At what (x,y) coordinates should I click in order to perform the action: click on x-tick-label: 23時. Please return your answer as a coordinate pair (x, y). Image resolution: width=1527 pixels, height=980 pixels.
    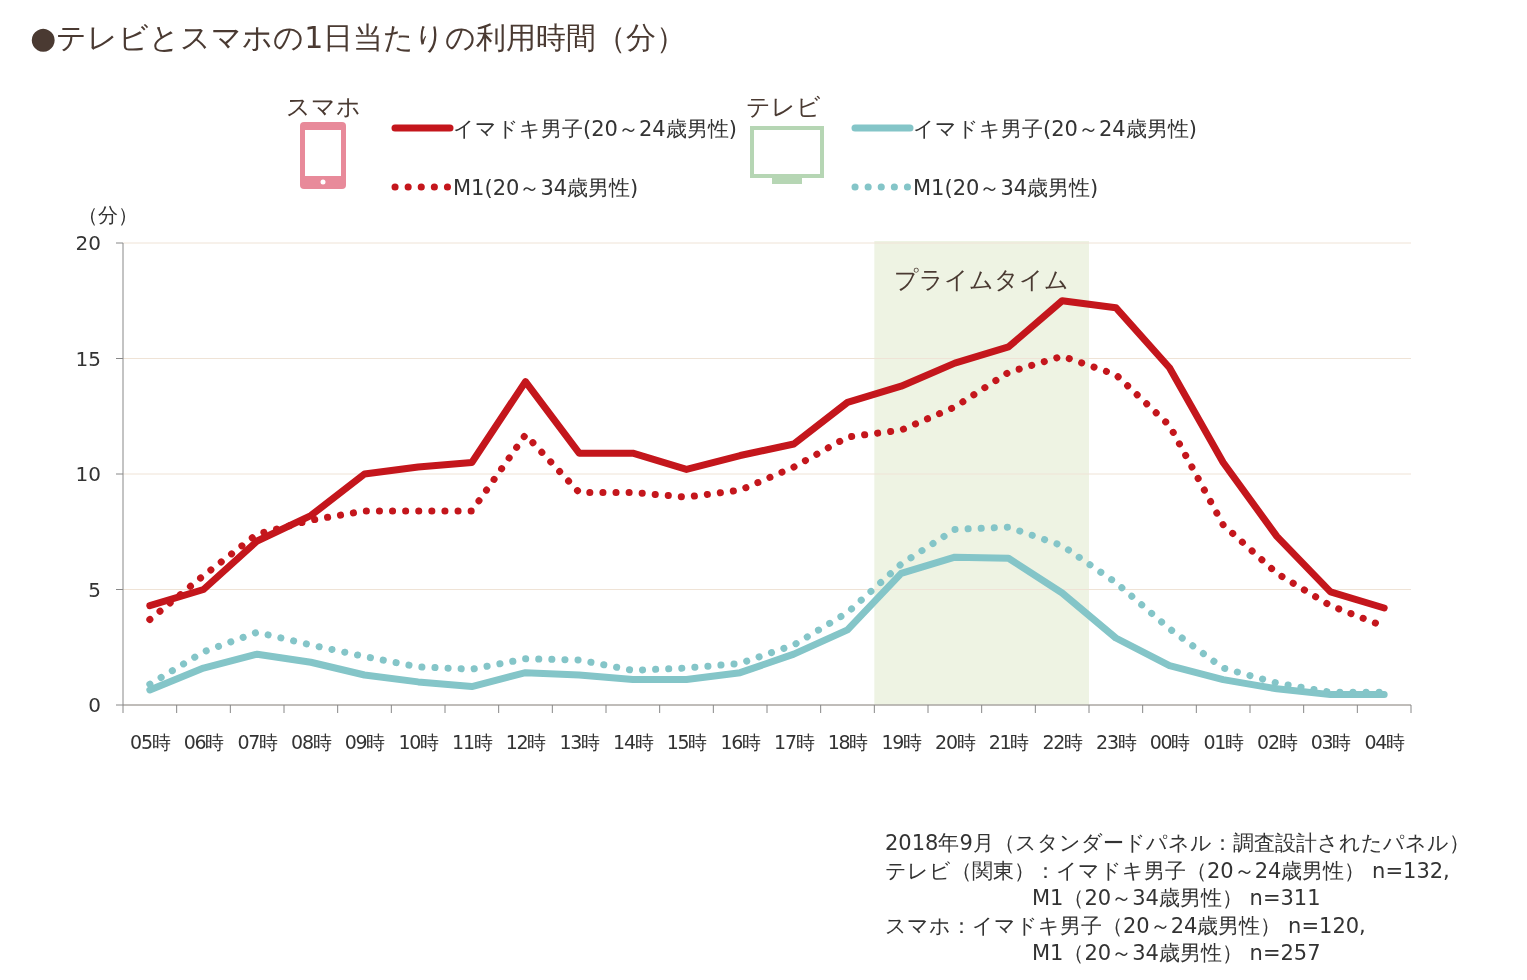
    Looking at the image, I should click on (1116, 742).